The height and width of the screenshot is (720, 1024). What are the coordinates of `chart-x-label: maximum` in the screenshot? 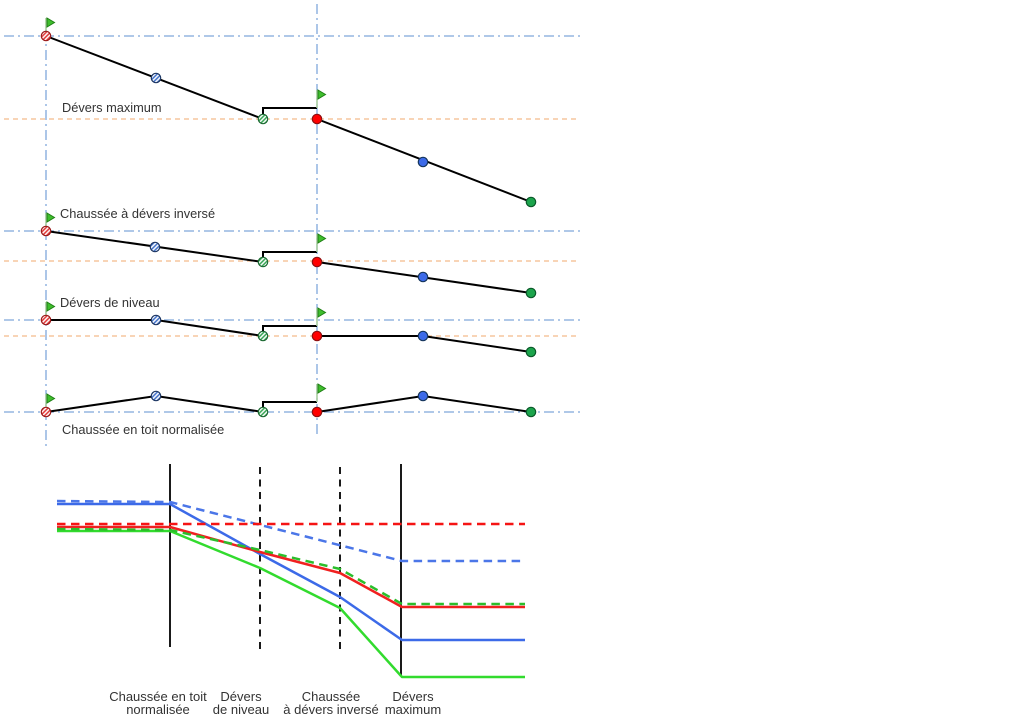 It's located at (413, 709).